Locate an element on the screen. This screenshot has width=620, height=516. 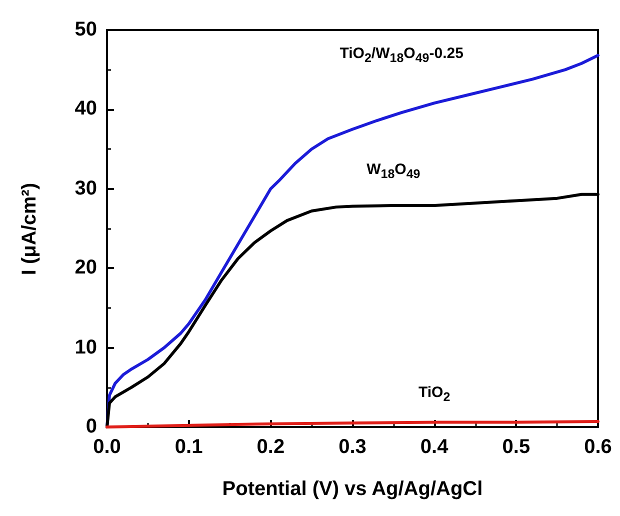
series-label: TiO$_{2}$ is located at coordinates (434, 394).